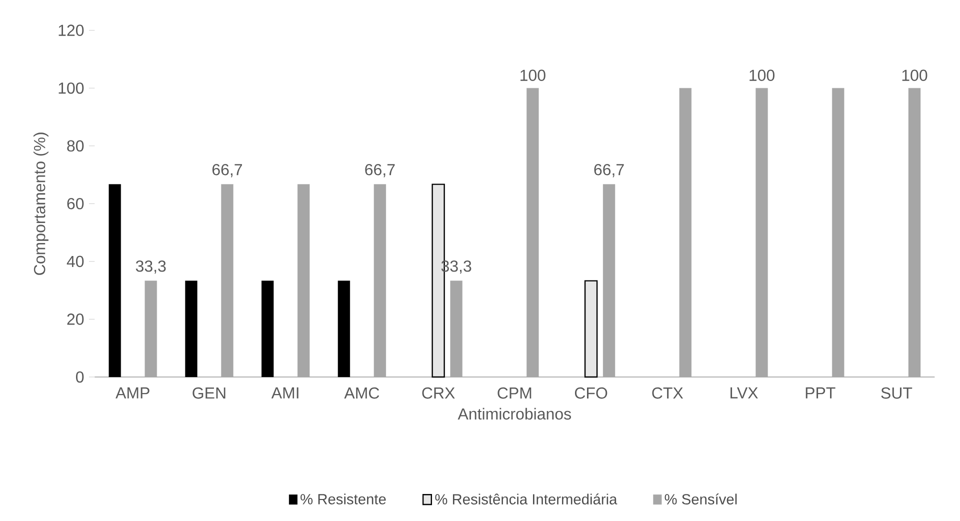 This screenshot has height=521, width=960. I want to click on x-axis-title: Antimicrobianos, so click(514, 414).